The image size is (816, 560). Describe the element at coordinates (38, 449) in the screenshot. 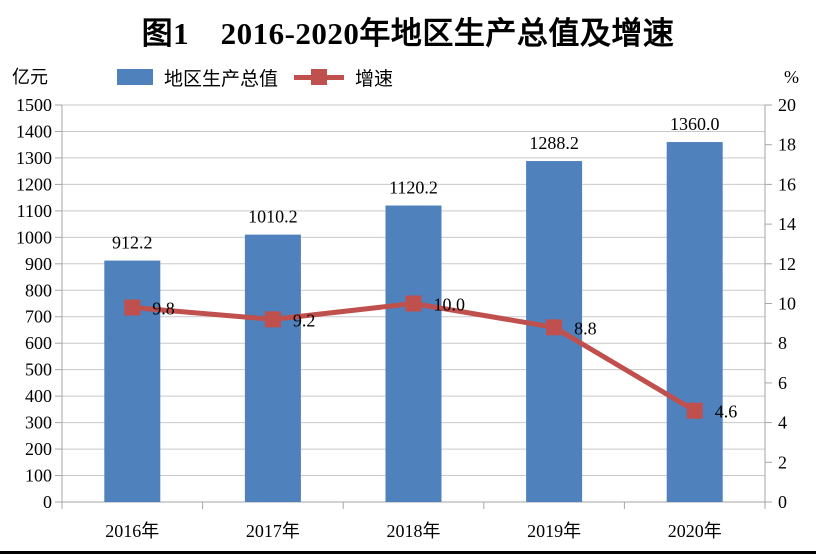

I see `left-axis-tick-label: 200` at that location.